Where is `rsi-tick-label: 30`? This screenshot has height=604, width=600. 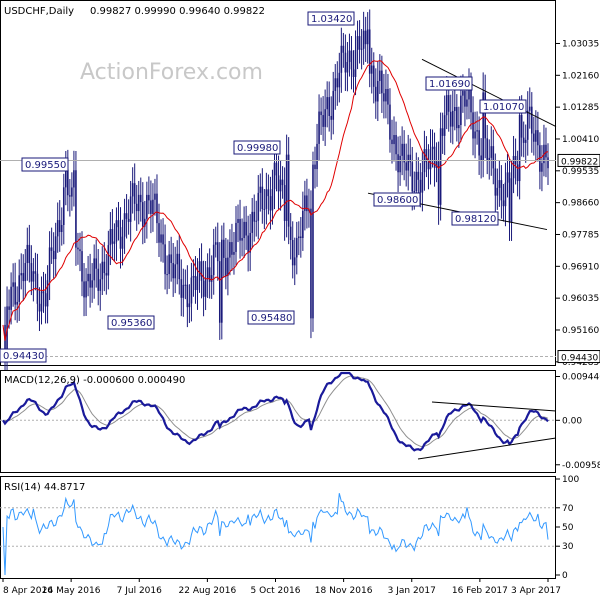 rsi-tick-label: 30 is located at coordinates (568, 547).